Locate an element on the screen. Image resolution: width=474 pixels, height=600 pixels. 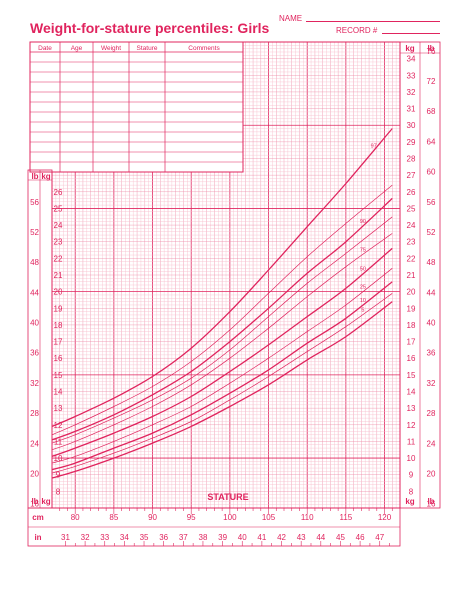
y-tick-lb-right: 72 is located at coordinates (431, 81).